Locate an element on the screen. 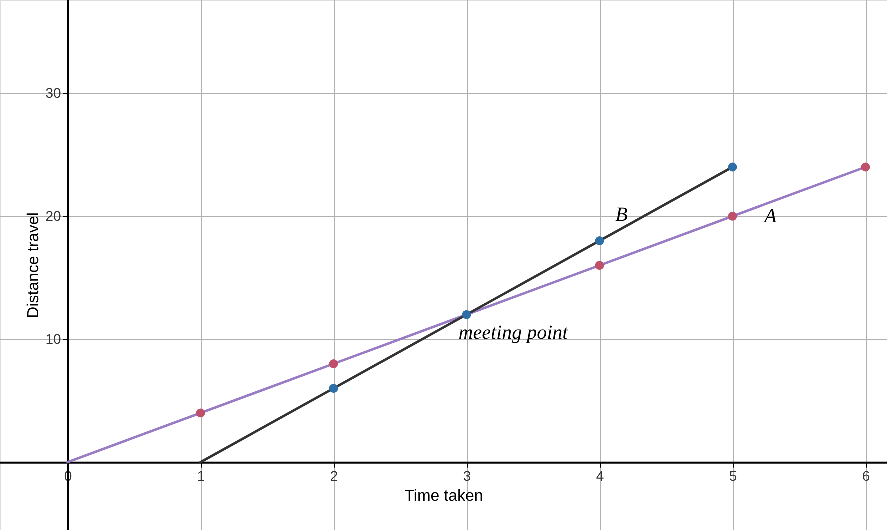 Image resolution: width=887 pixels, height=530 pixels. x-tick-label: 4 is located at coordinates (600, 476).